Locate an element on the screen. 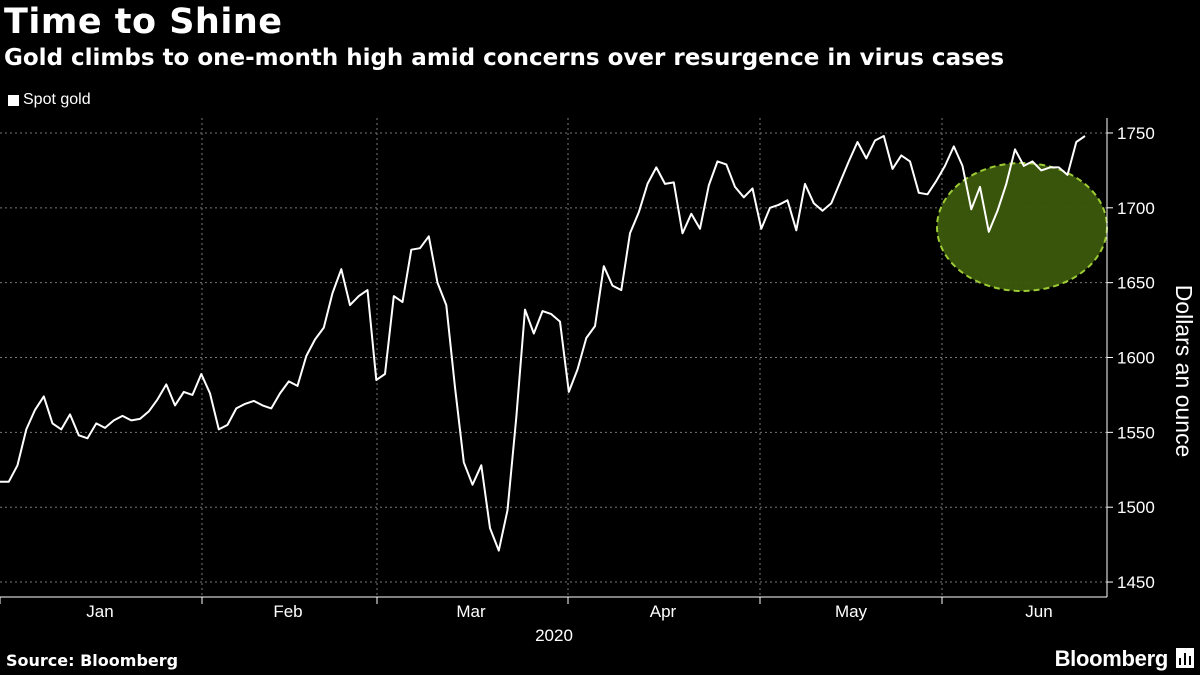 Image resolution: width=1200 pixels, height=675 pixels. source-note: Source: Bloomberg is located at coordinates (92, 660).